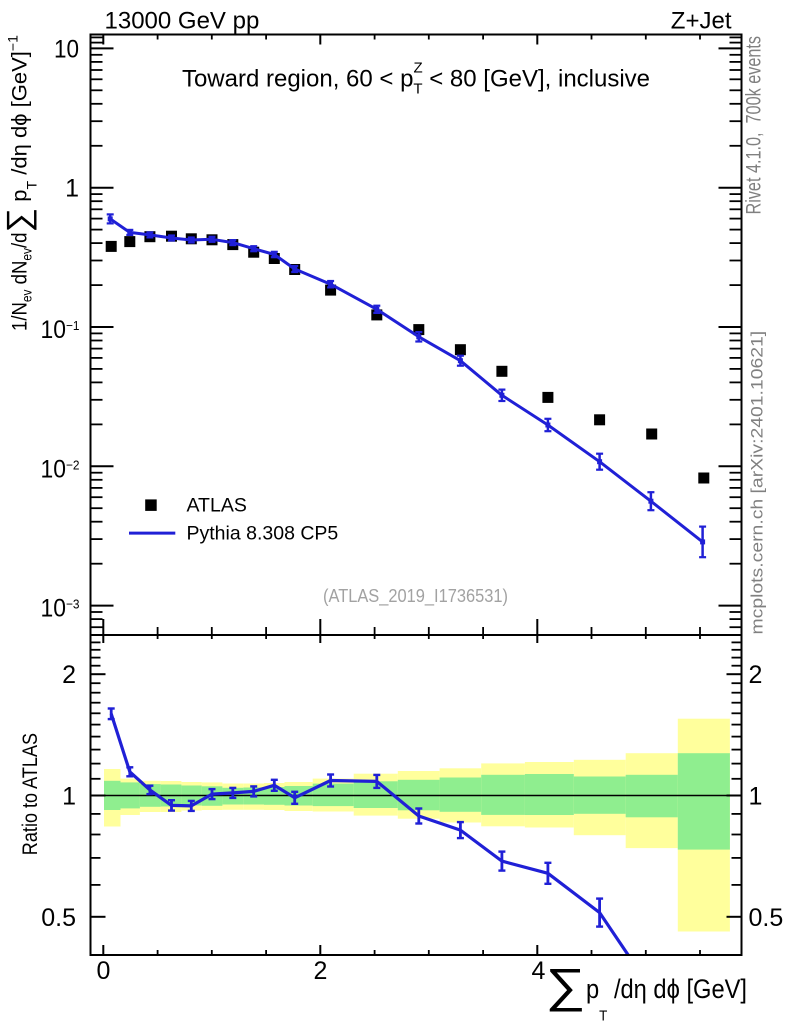 The width and height of the screenshot is (786, 1024). I want to click on svg-text: 13000 GeV pp, so click(182, 21).